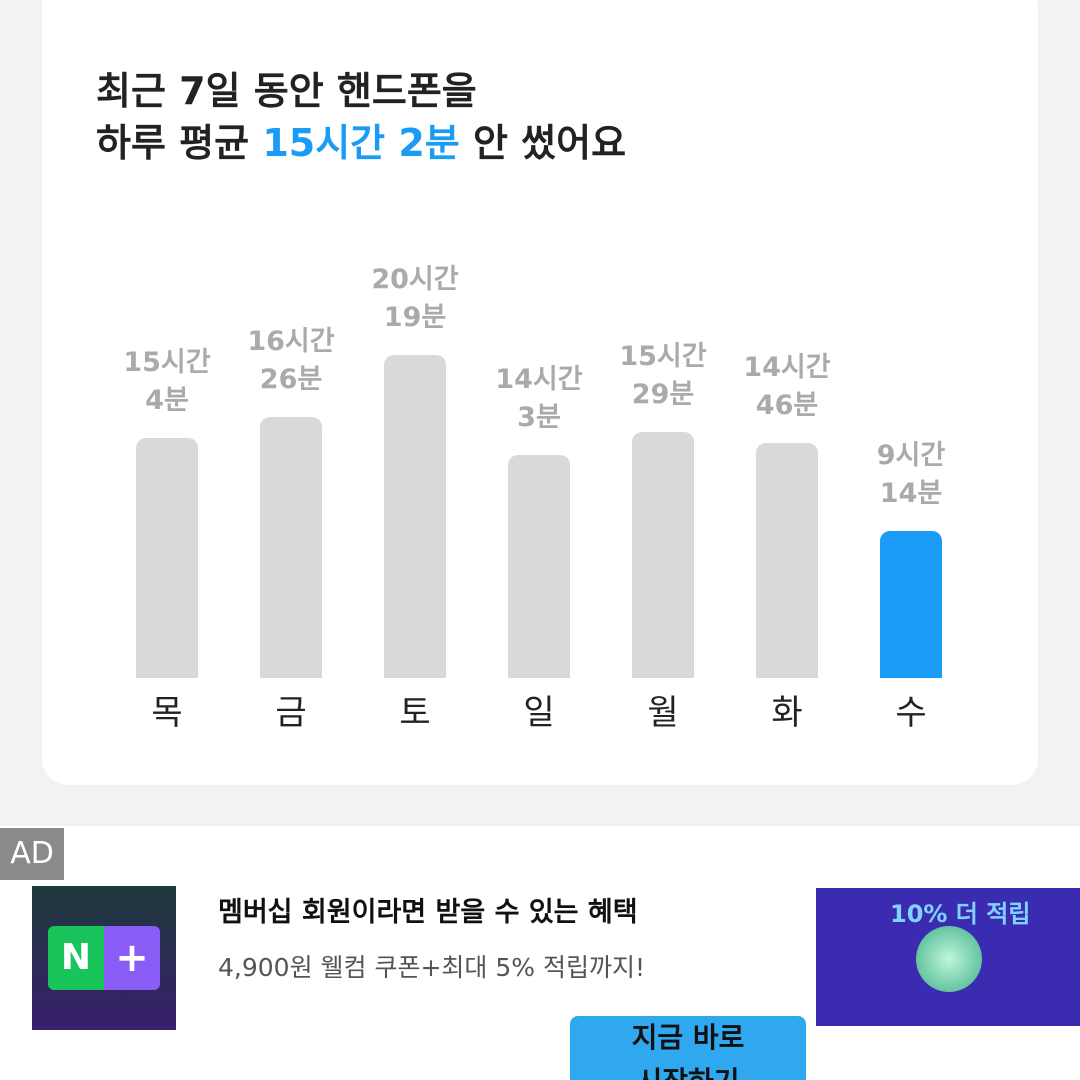 The image size is (1080, 1080). Describe the element at coordinates (76, 958) in the screenshot. I see `icon: N` at that location.